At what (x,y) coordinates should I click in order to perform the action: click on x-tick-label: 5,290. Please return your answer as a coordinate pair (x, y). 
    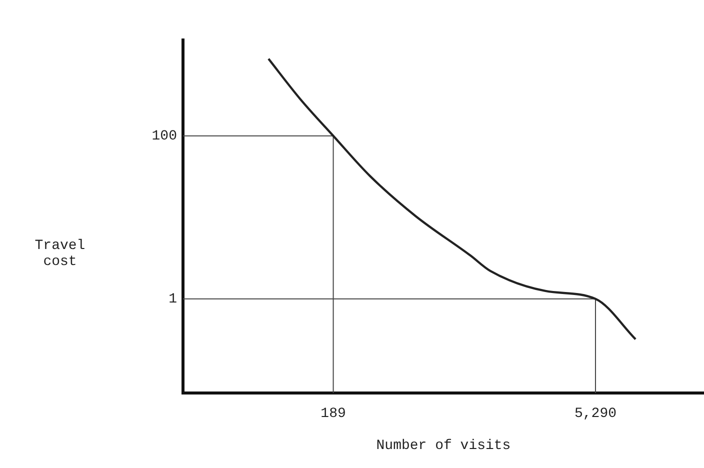
    Looking at the image, I should click on (595, 414).